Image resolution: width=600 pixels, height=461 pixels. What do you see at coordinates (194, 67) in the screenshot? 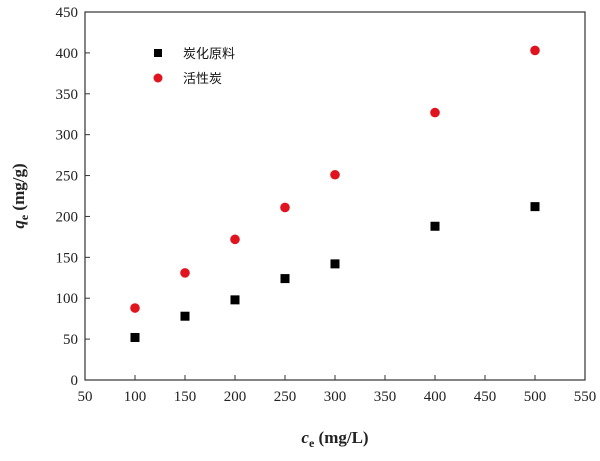
I see `legend: 炭化原料 活性炭` at bounding box center [194, 67].